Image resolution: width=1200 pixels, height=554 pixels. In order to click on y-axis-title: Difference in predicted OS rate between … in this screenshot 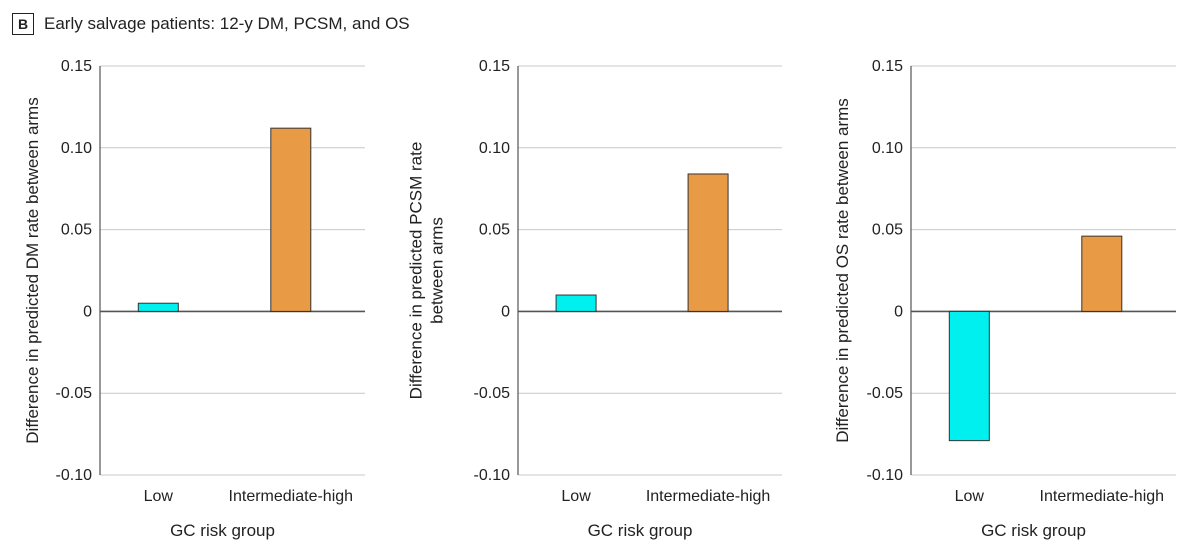, I will do `click(842, 270)`.